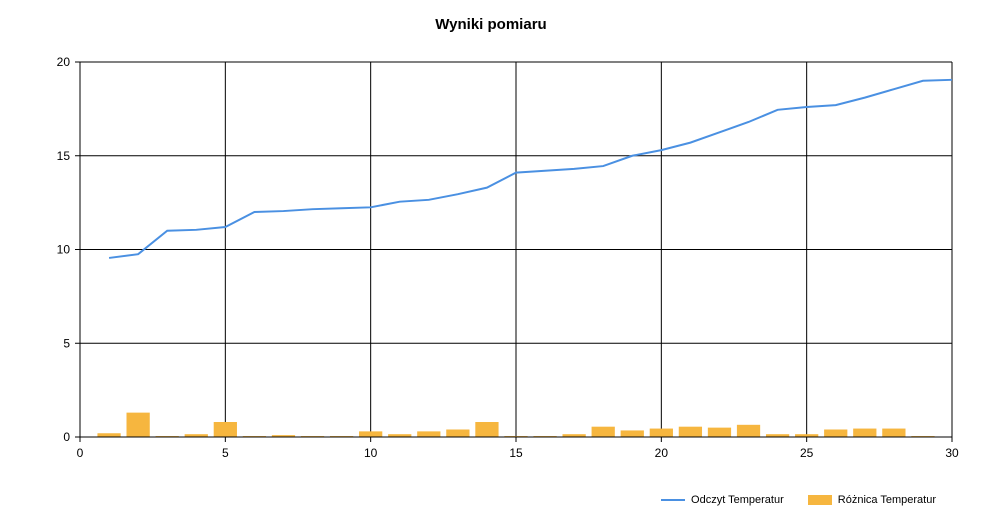 The width and height of the screenshot is (982, 530). I want to click on y-tick-label: 10, so click(64, 250).